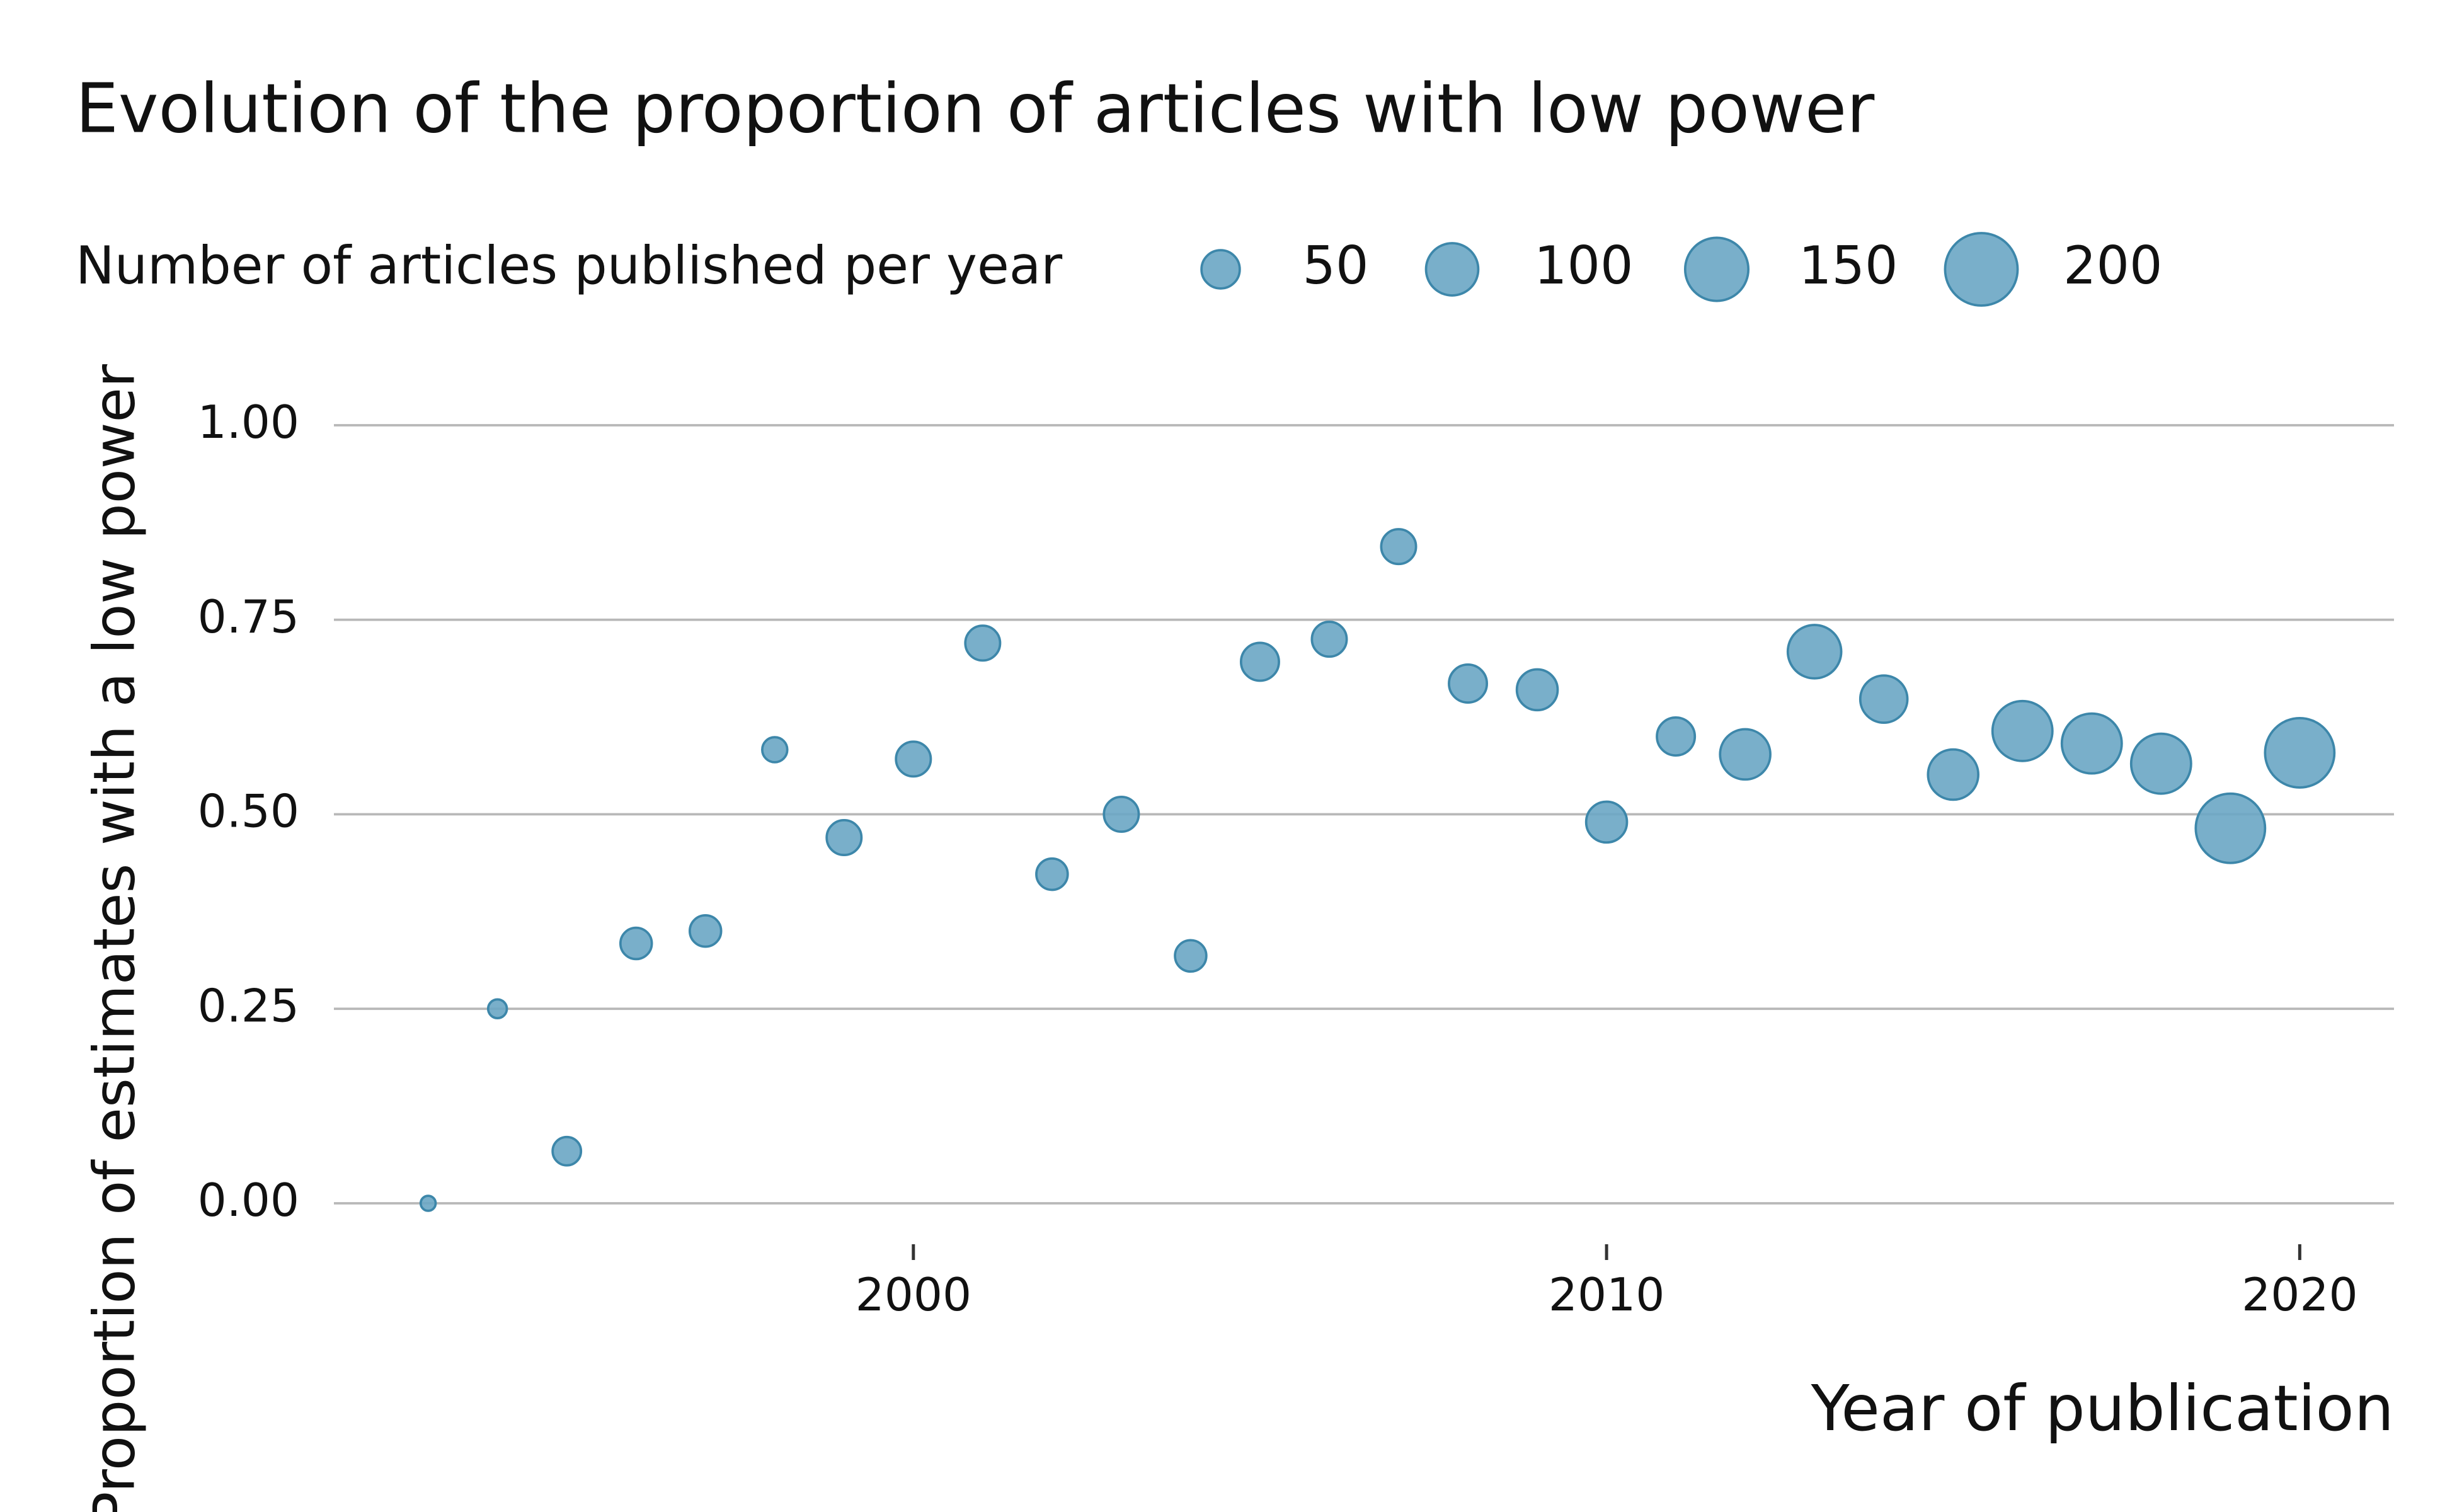 This screenshot has height=1512, width=2457. What do you see at coordinates (248, 1200) in the screenshot?
I see `y-tick-label: 0.00` at bounding box center [248, 1200].